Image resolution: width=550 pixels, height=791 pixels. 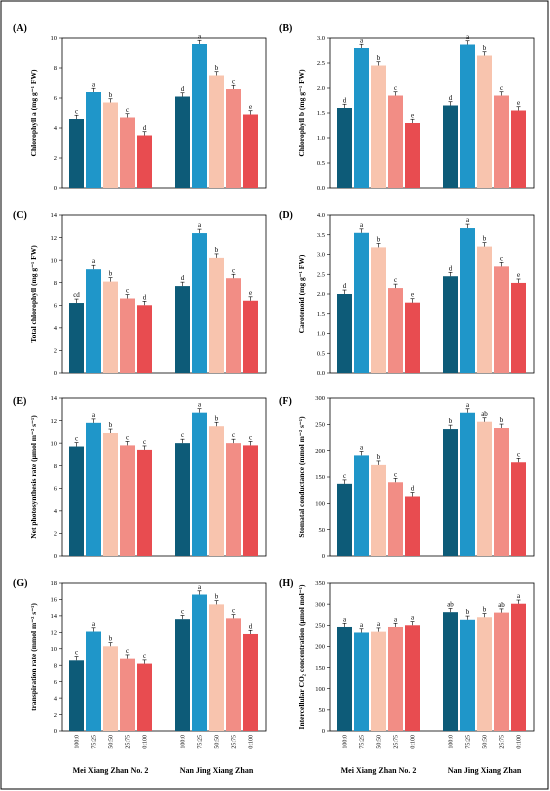 What do you see at coordinates (33, 657) in the screenshot?
I see `y-axis-label: transpiration rate (mmol m⁻² s⁻¹)` at bounding box center [33, 657].